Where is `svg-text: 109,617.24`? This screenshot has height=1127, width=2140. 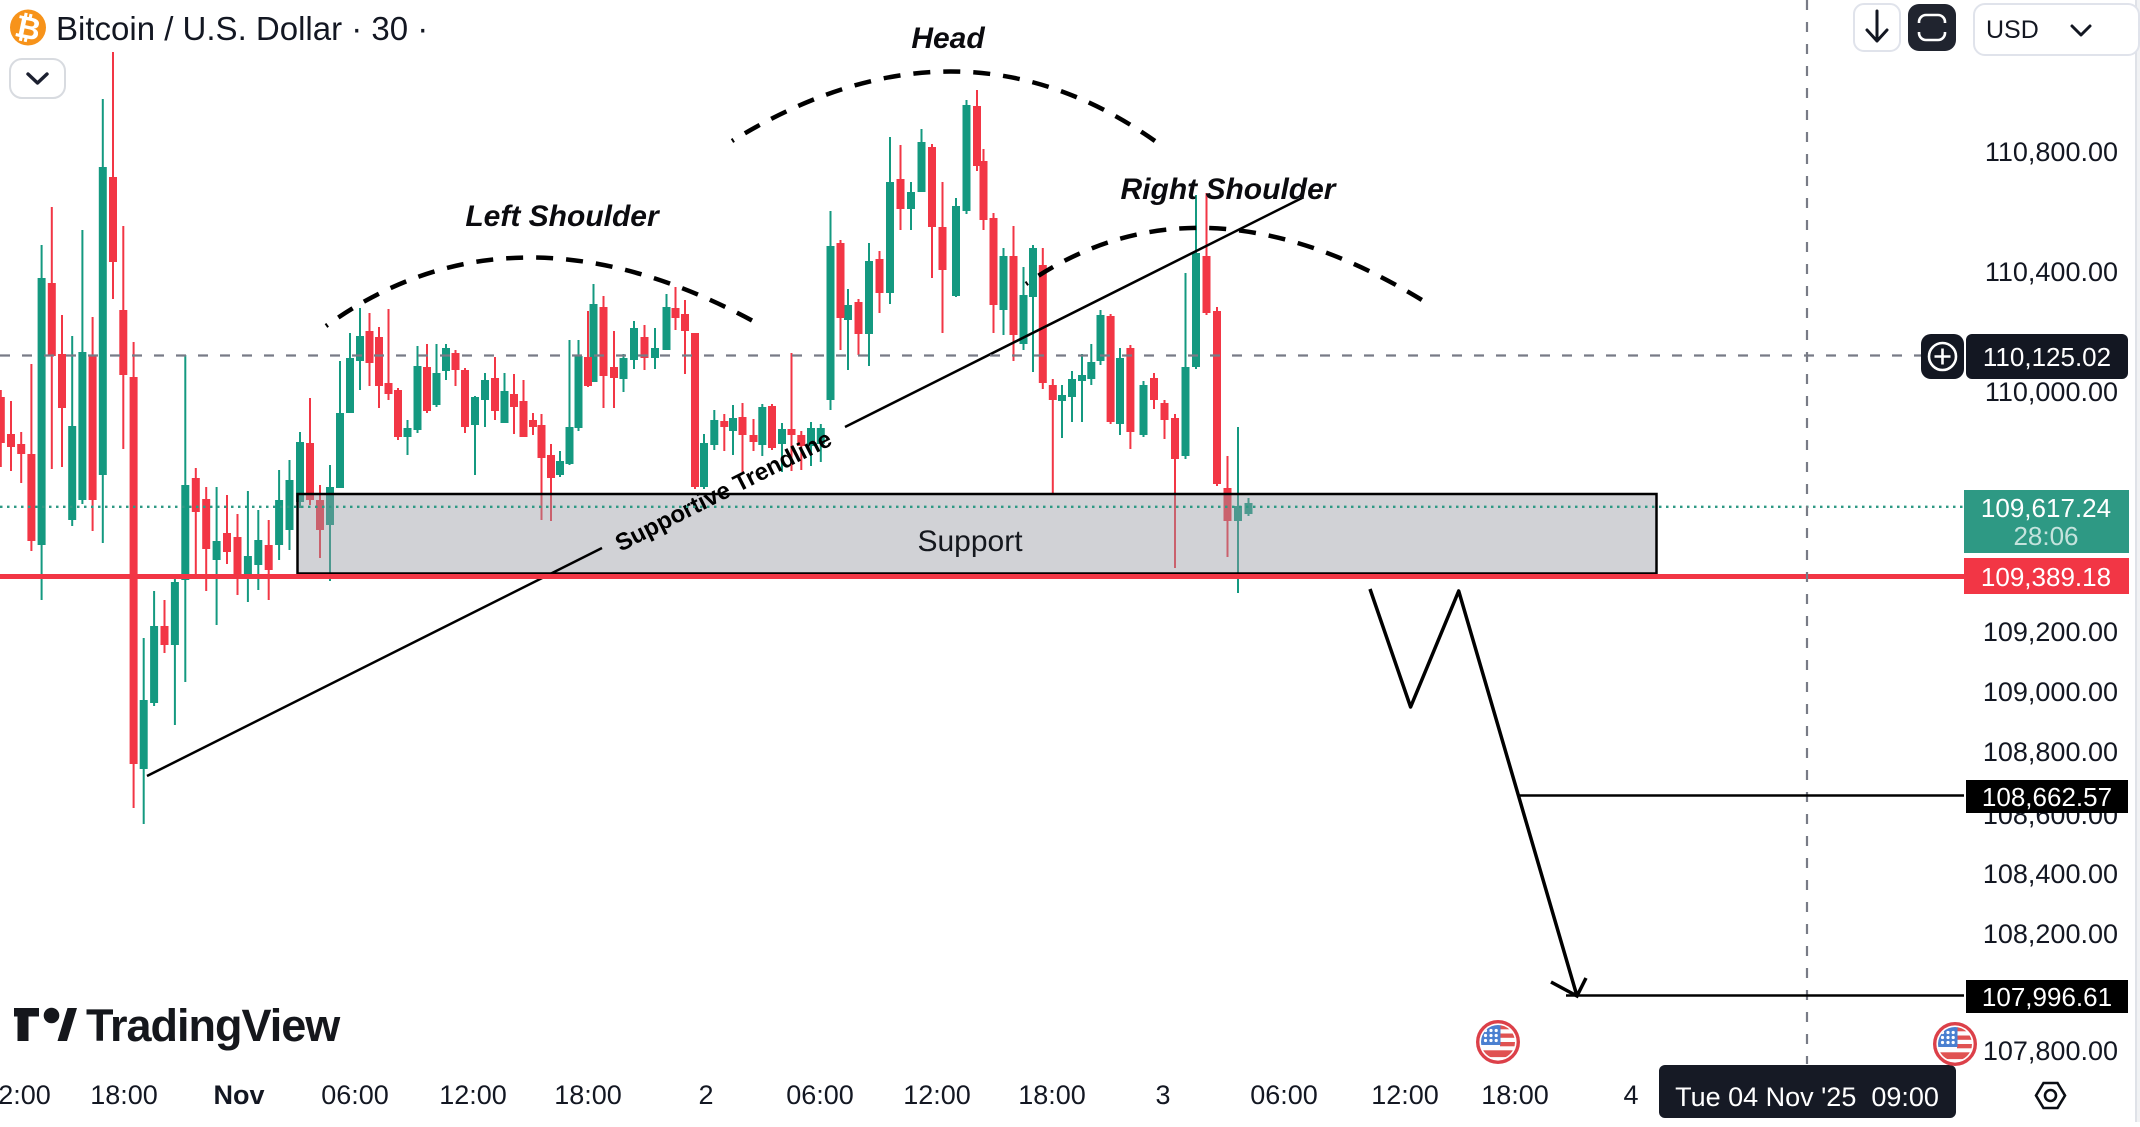
svg-text: 109,617.24 is located at coordinates (2046, 508).